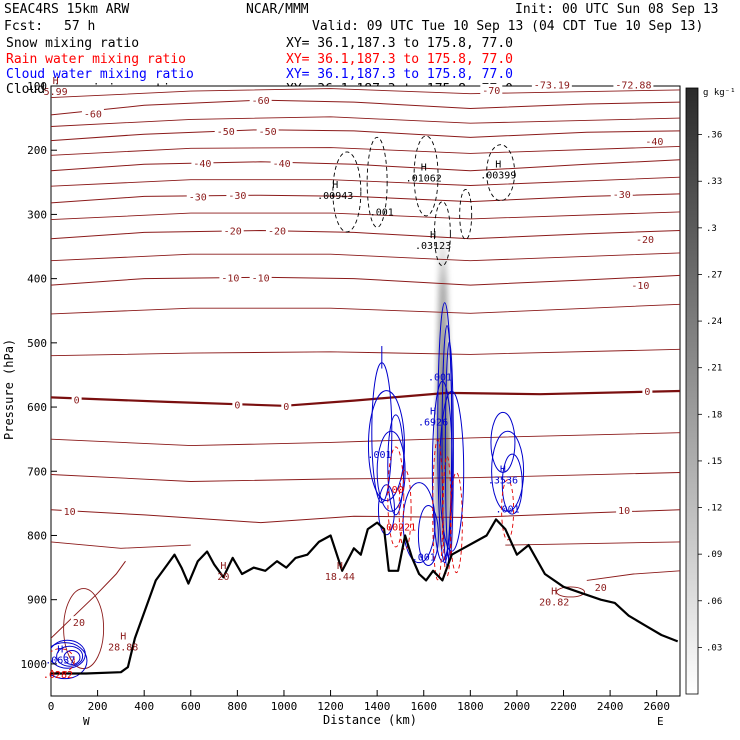 This screenshot has height=740, width=740. Describe the element at coordinates (554, 602) in the screenshot. I see `extremum-value-3: 20.82` at that location.